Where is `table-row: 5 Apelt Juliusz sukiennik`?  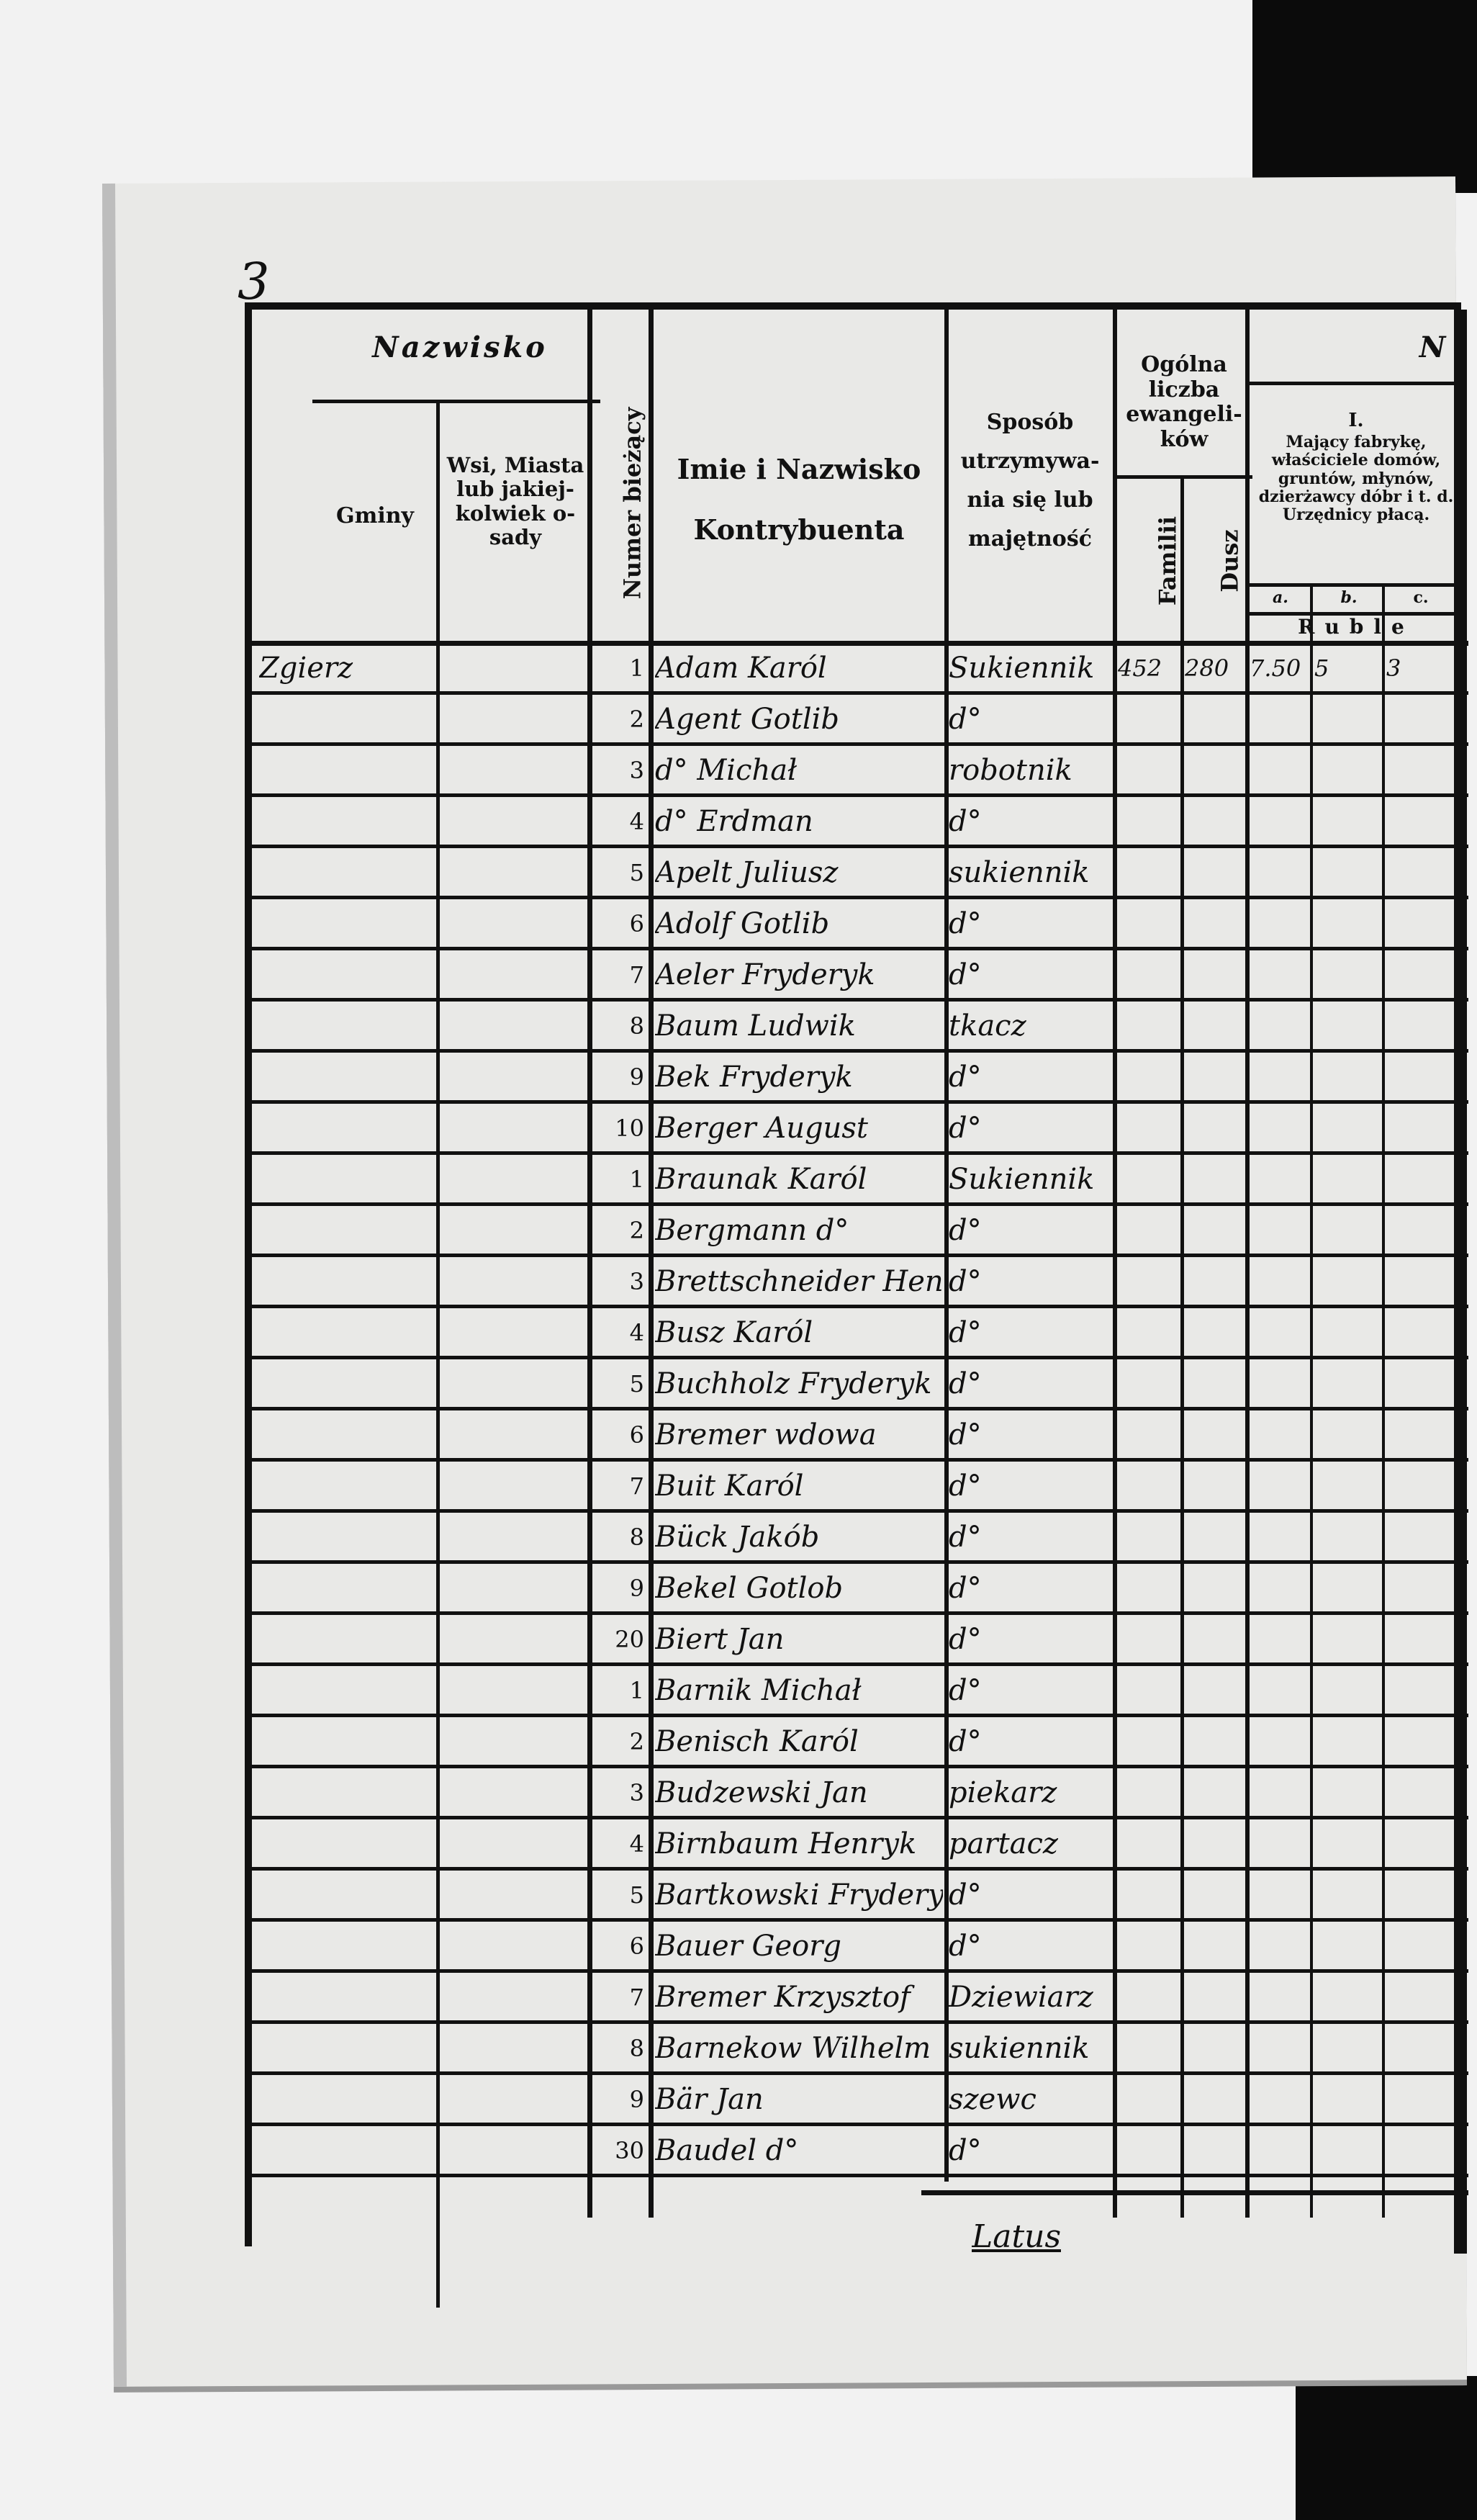
table-row: 5 Apelt Juliusz sukiennik is located at coordinates (860, 874).